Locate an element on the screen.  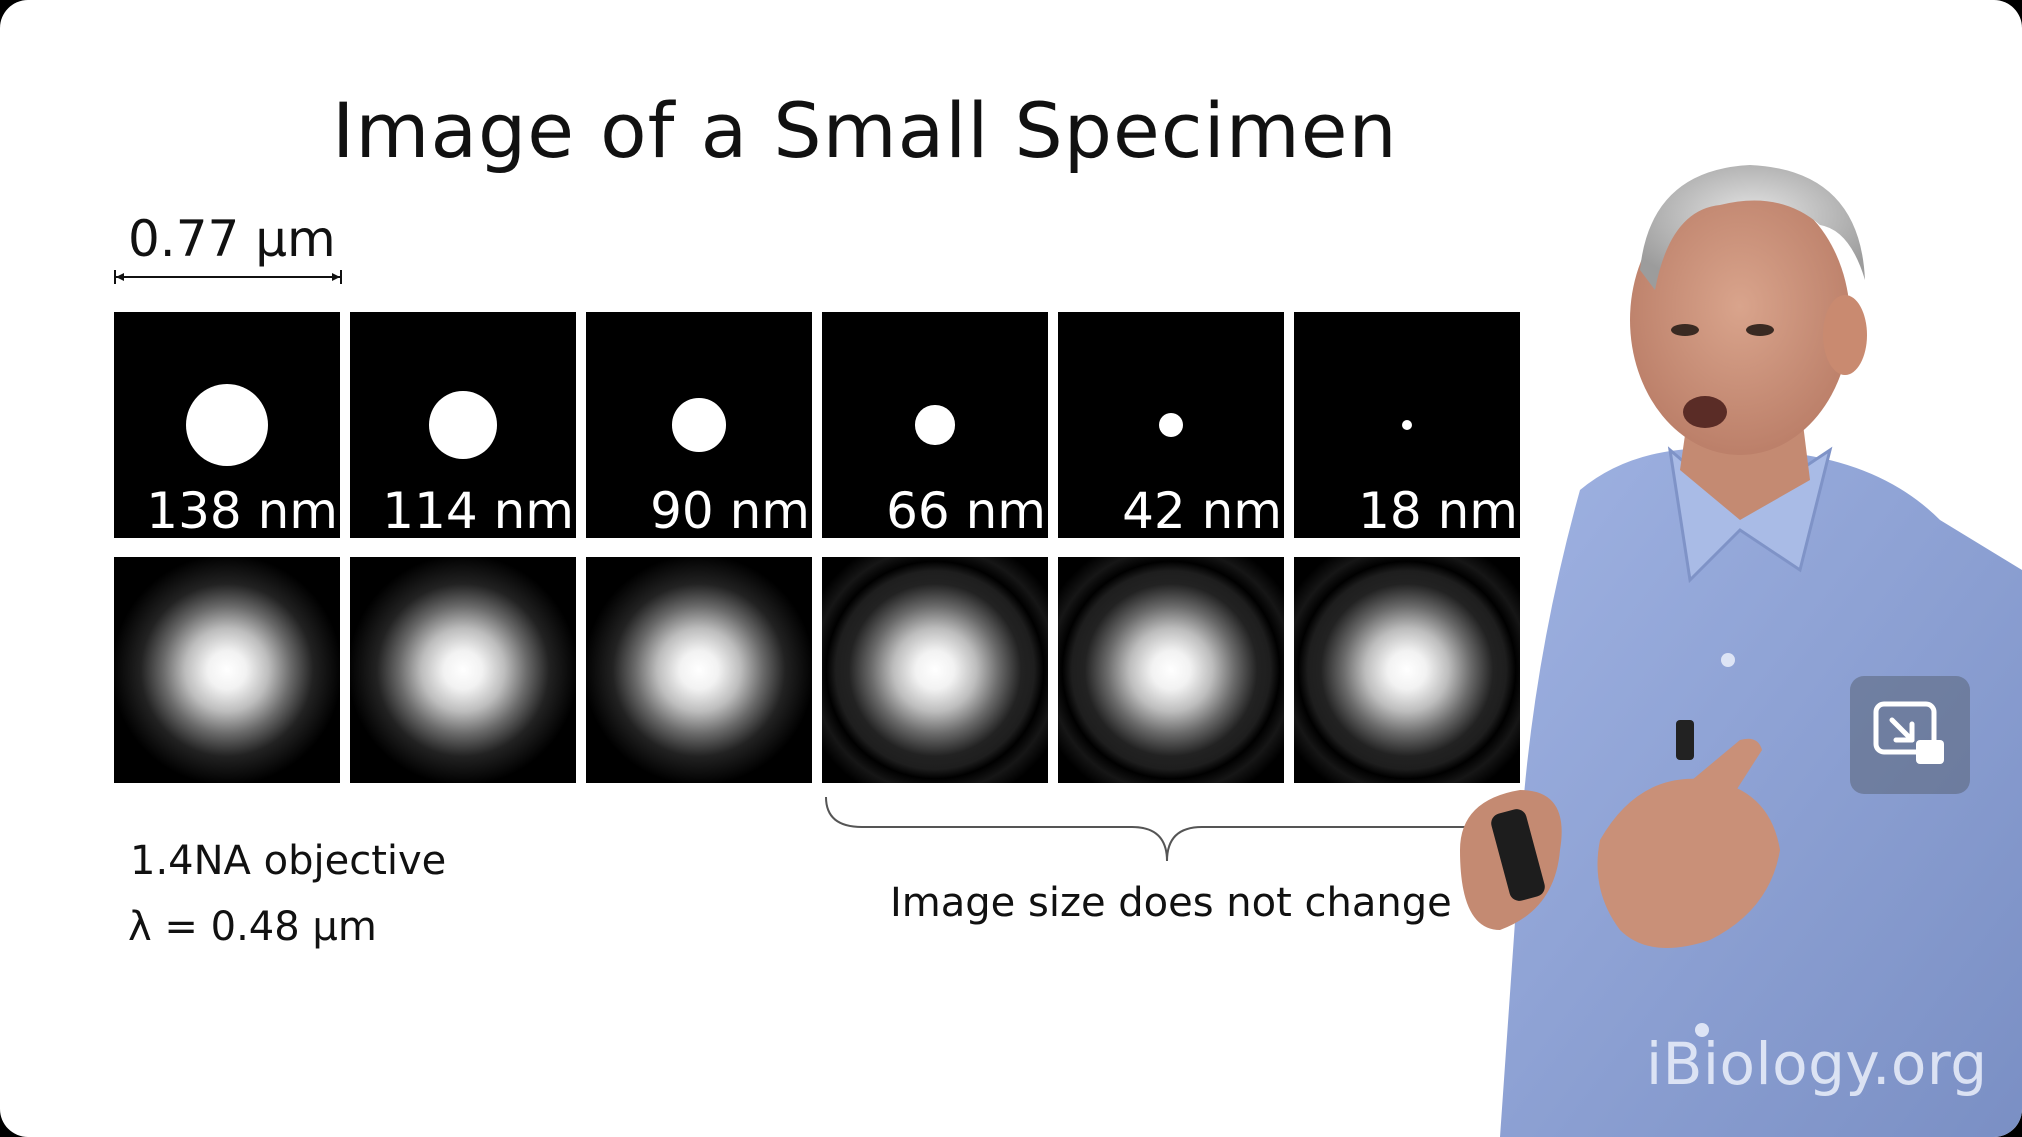
specimen-size-label: 138 nm is located at coordinates (242, 510).